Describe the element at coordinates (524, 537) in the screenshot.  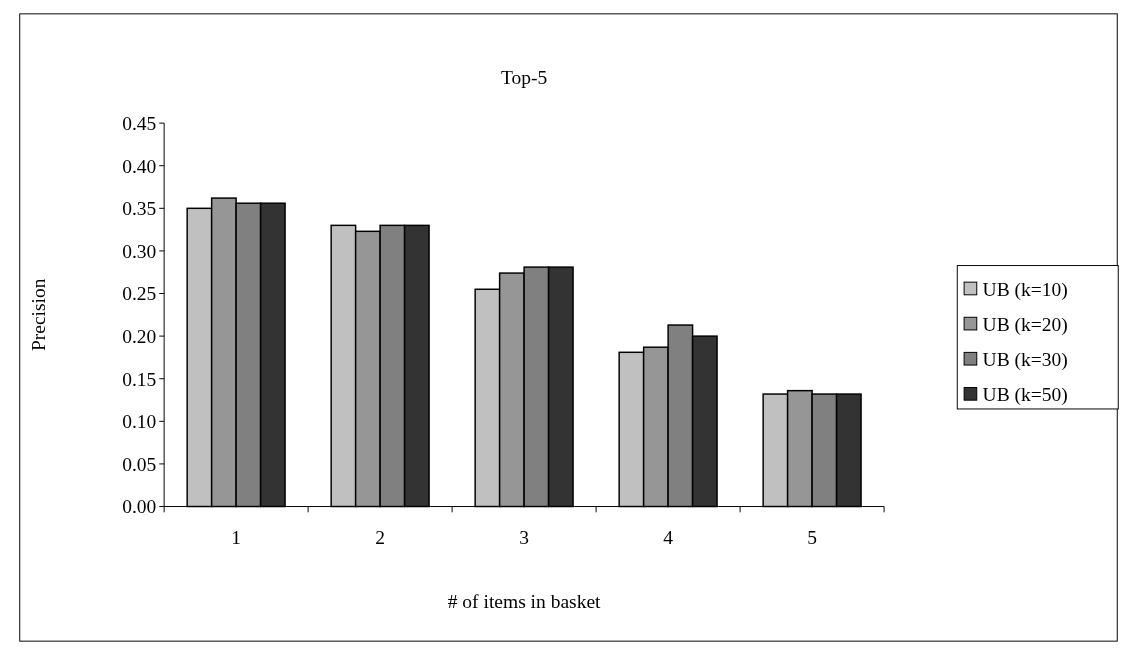
I see `x-tick-label: 3` at that location.